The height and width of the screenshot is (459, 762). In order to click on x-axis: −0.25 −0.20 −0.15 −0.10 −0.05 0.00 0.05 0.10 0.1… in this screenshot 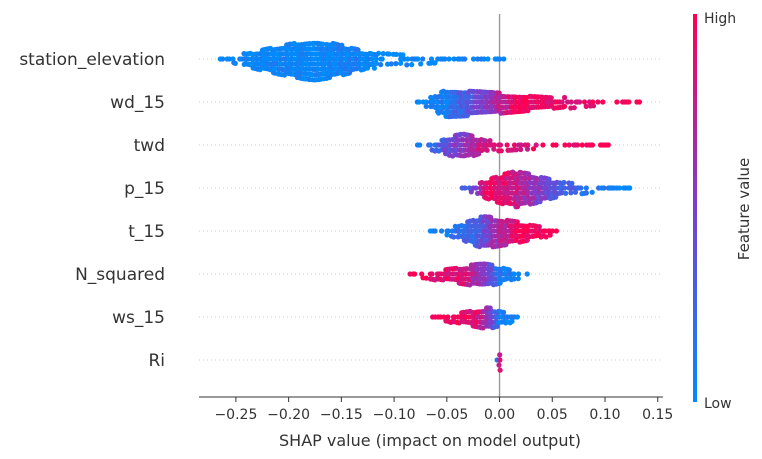, I will do `click(436, 409)`.